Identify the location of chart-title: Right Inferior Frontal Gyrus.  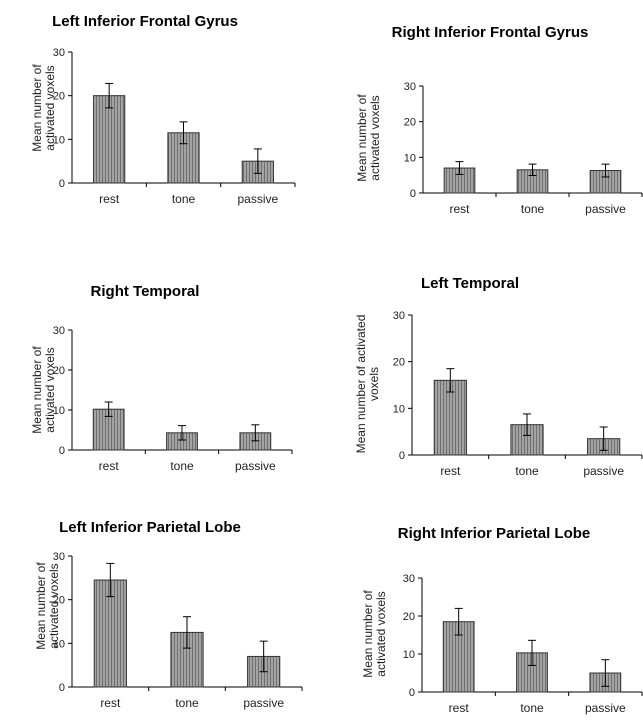
(490, 32).